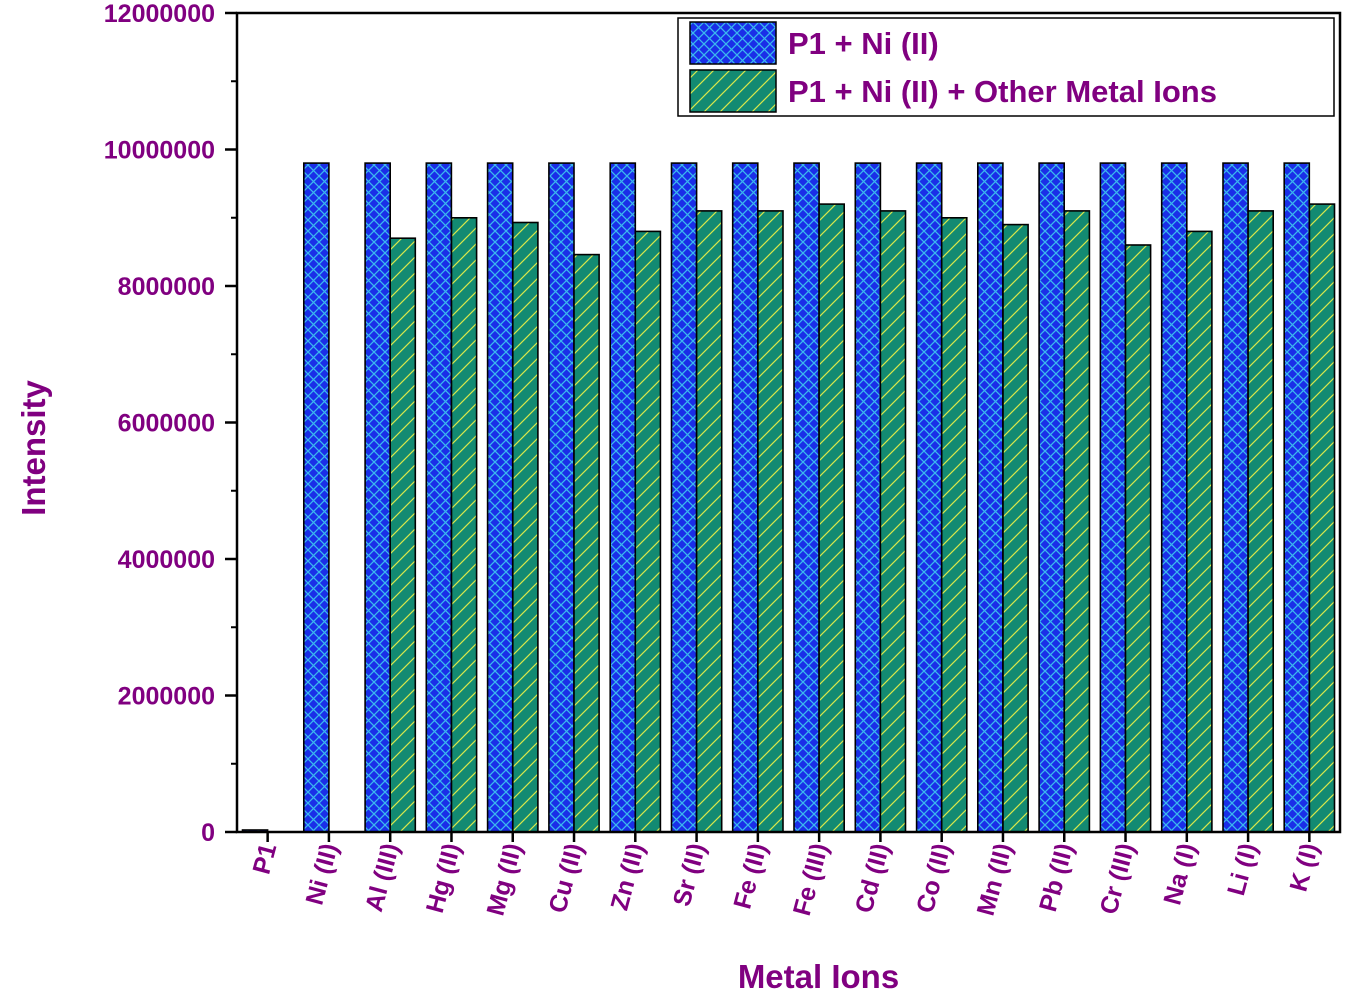 The height and width of the screenshot is (1007, 1359). I want to click on x-tick-label: Ni (II), so click(321, 874).